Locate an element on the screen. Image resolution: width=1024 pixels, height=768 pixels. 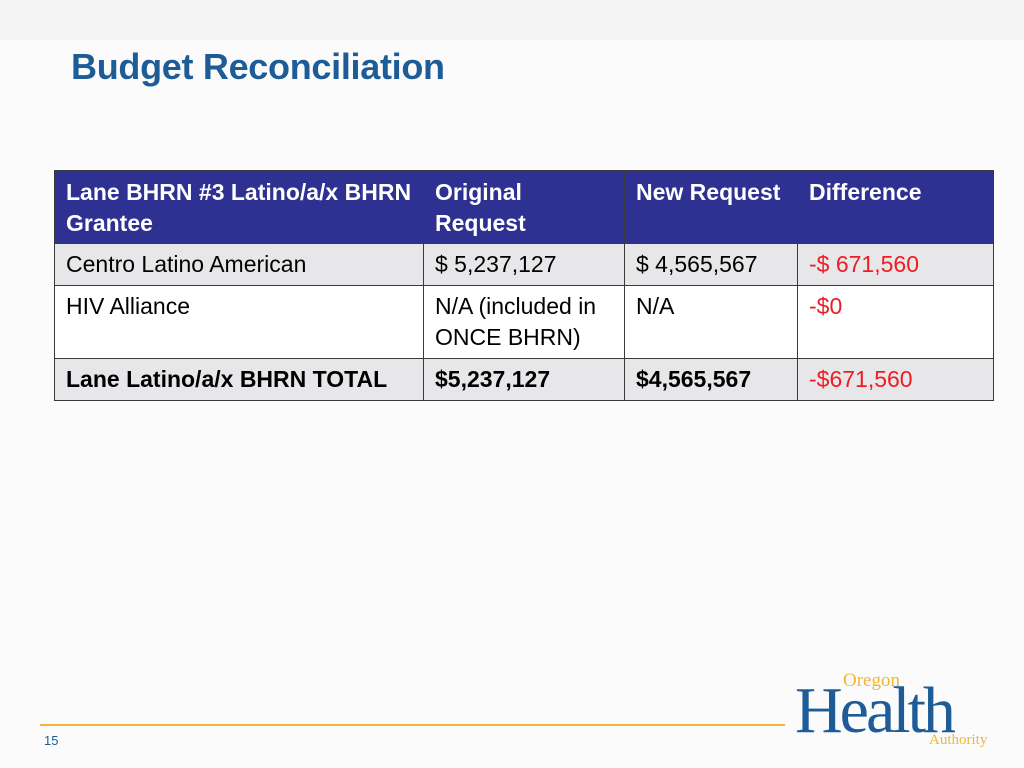
slide-title: Budget Reconciliation is located at coordinates (258, 66).